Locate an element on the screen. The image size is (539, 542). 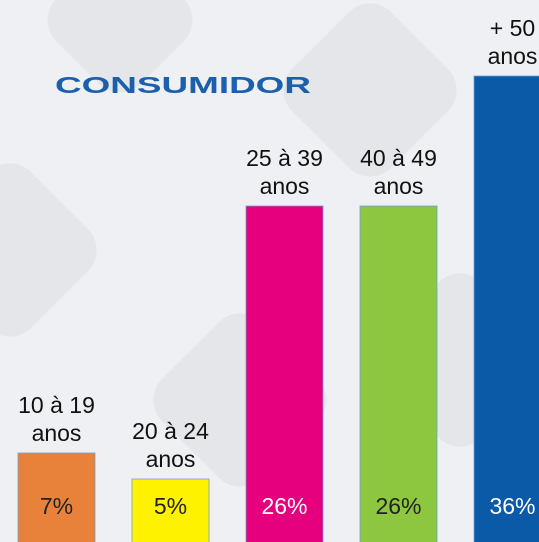
category-label-line: 20 à 24 is located at coordinates (170, 431).